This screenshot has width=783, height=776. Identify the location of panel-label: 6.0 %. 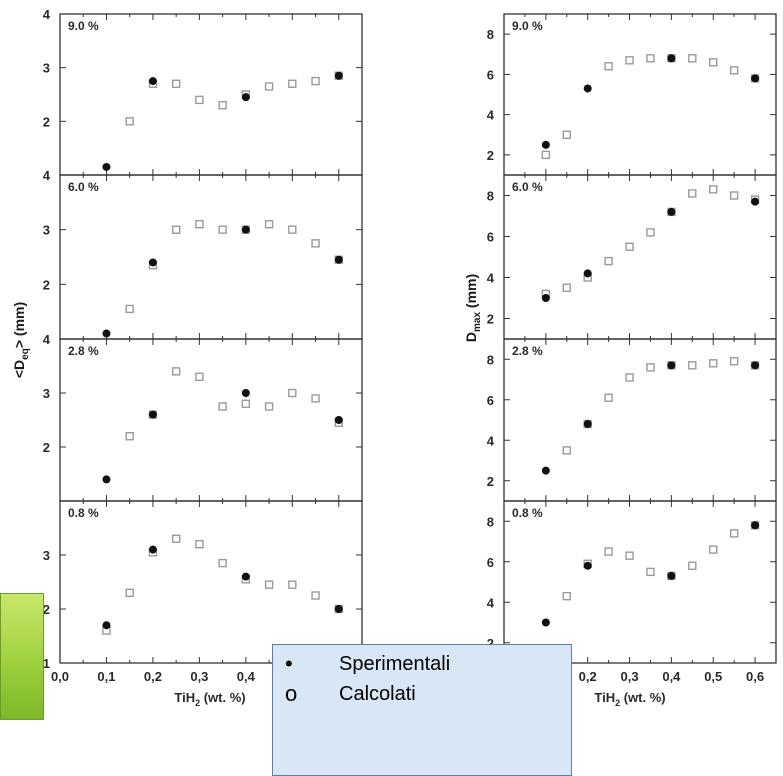
(83, 187).